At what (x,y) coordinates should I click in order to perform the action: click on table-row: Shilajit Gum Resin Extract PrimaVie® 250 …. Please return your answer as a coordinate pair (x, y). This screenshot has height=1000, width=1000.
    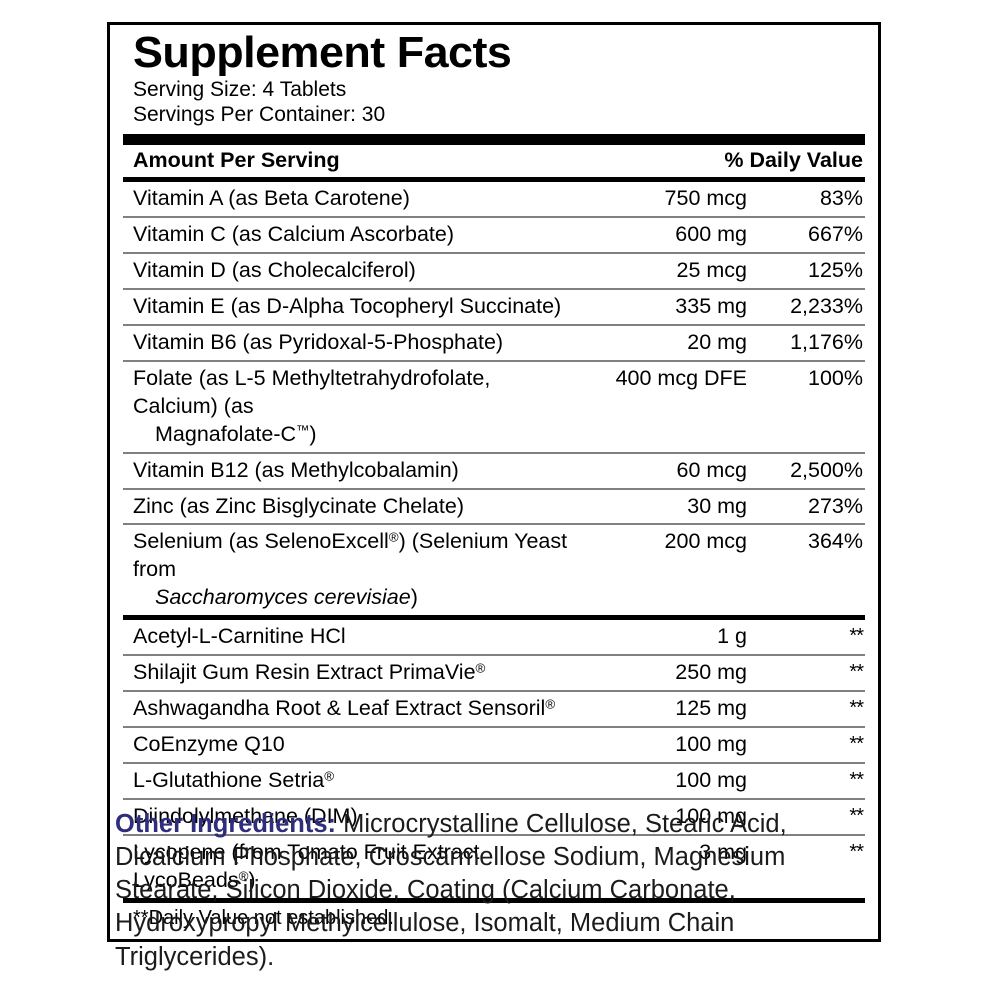
    Looking at the image, I should click on (494, 673).